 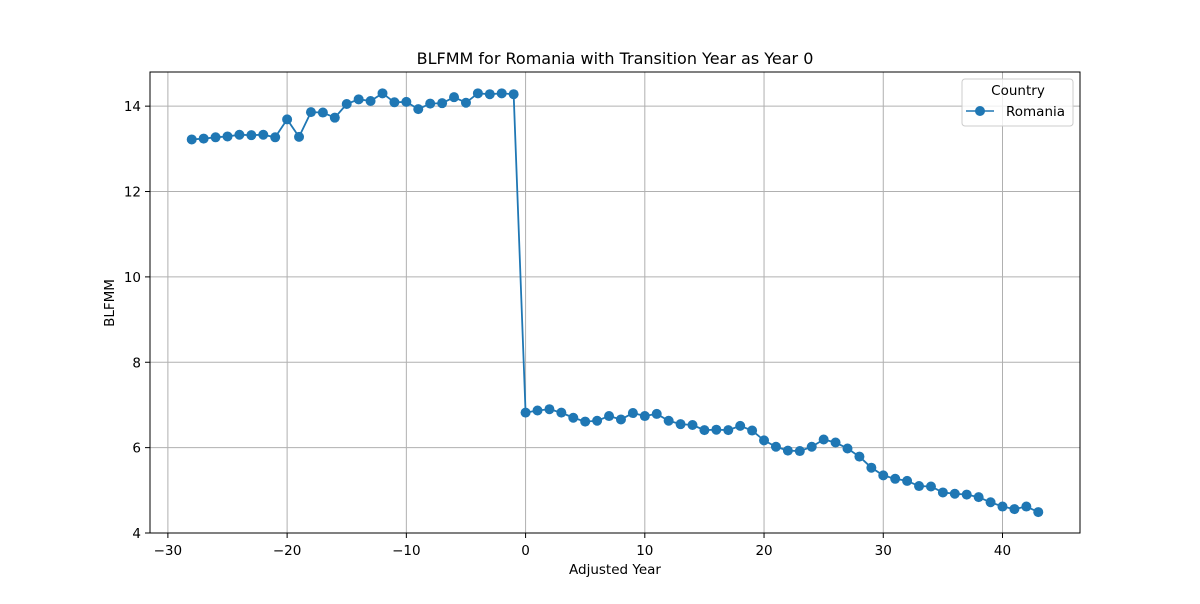 I want to click on x-tick-label: −10, so click(x=406, y=551).